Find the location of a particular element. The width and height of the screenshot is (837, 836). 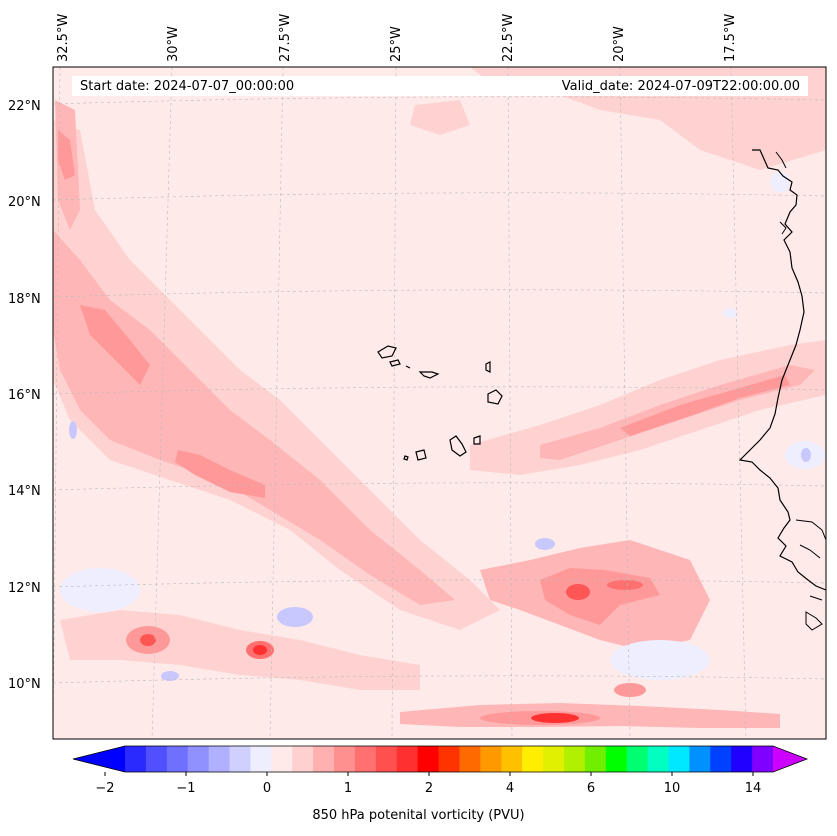

colorbar-ticks: −2 −1 0 1 2 4 6 10 14 is located at coordinates (428, 784).